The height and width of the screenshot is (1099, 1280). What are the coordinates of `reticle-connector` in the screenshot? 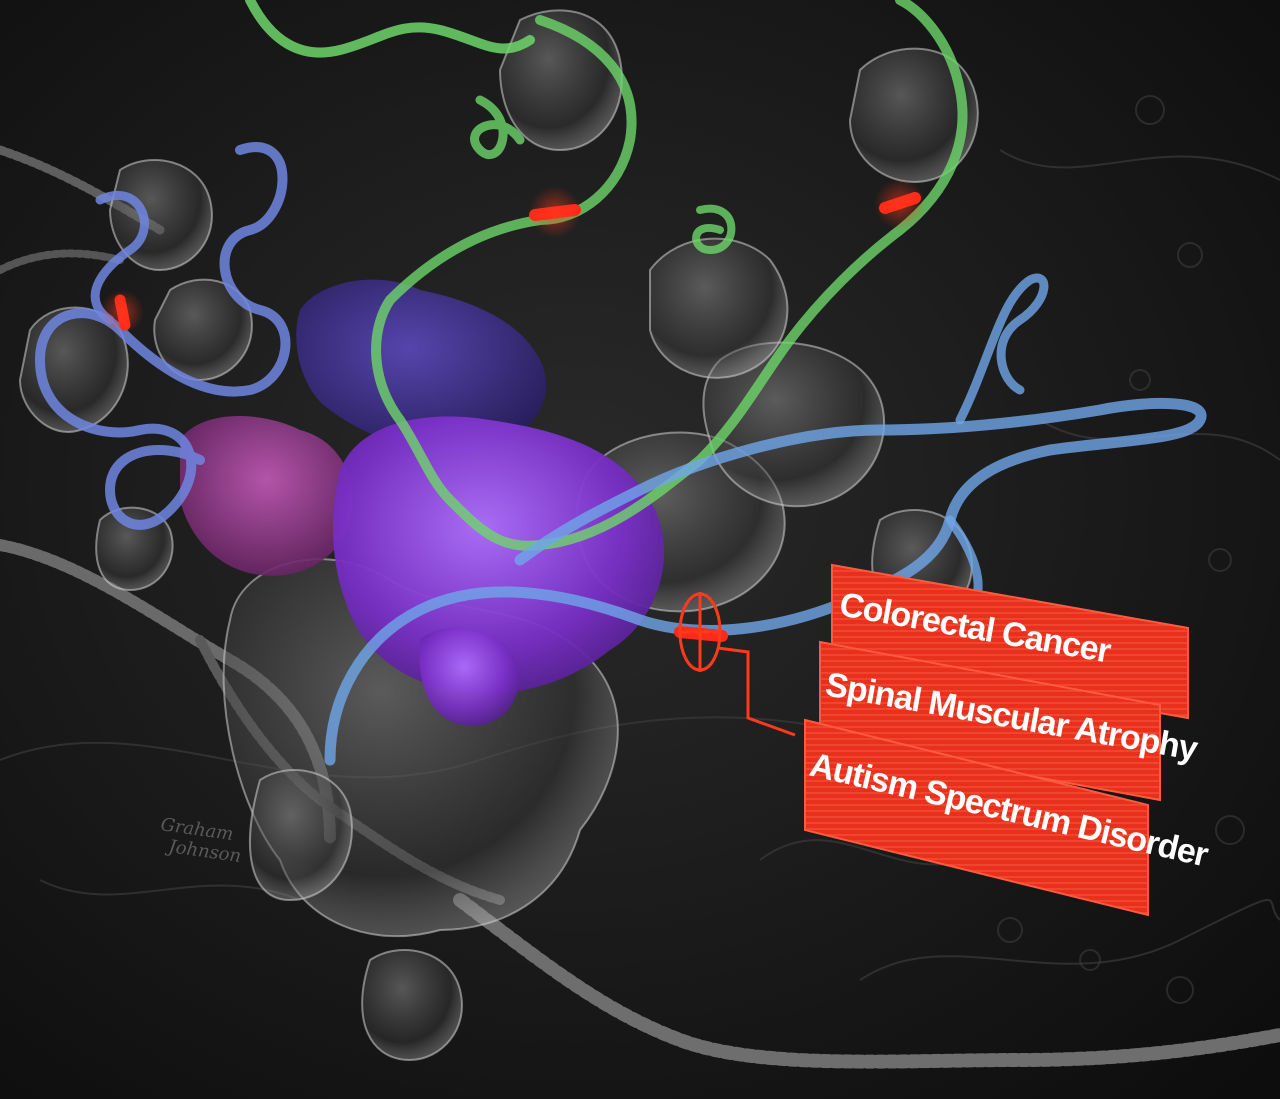 It's located at (756, 691).